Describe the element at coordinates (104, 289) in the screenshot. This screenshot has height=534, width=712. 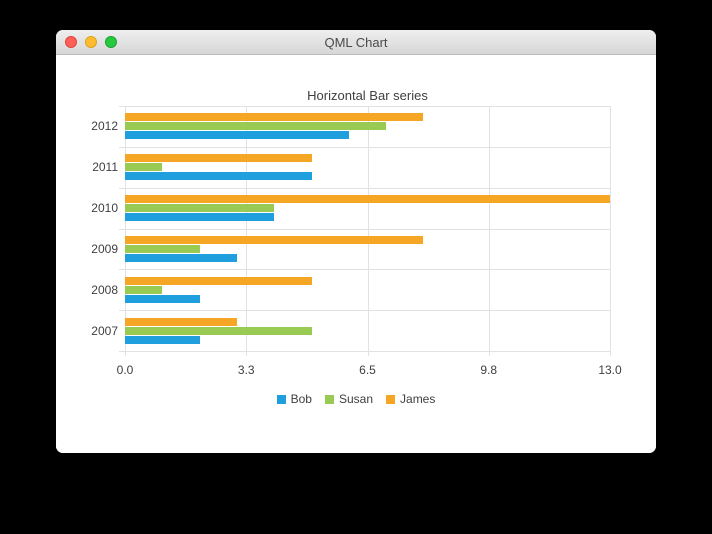
I see `category-label: 2008` at that location.